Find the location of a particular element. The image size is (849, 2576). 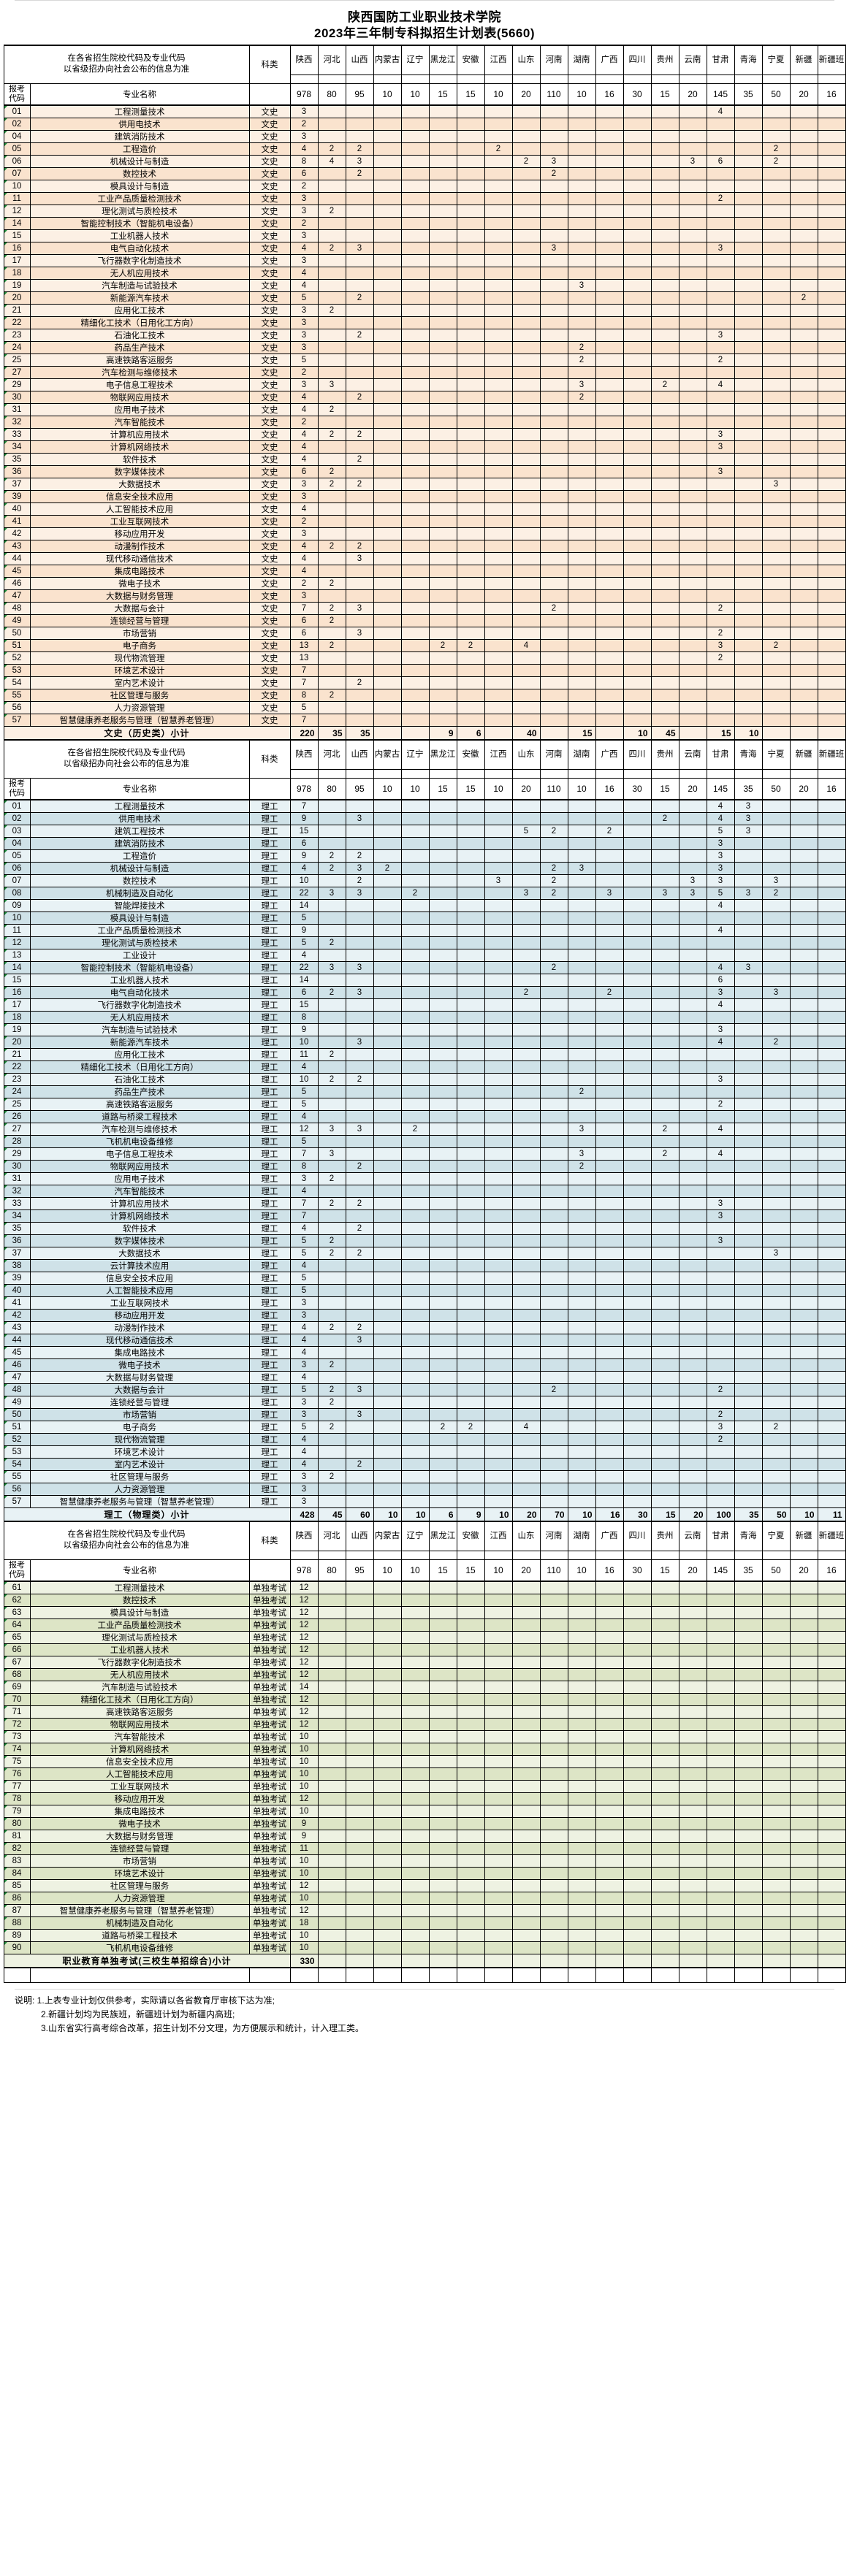

subtotal-value: 40 is located at coordinates (526, 733).